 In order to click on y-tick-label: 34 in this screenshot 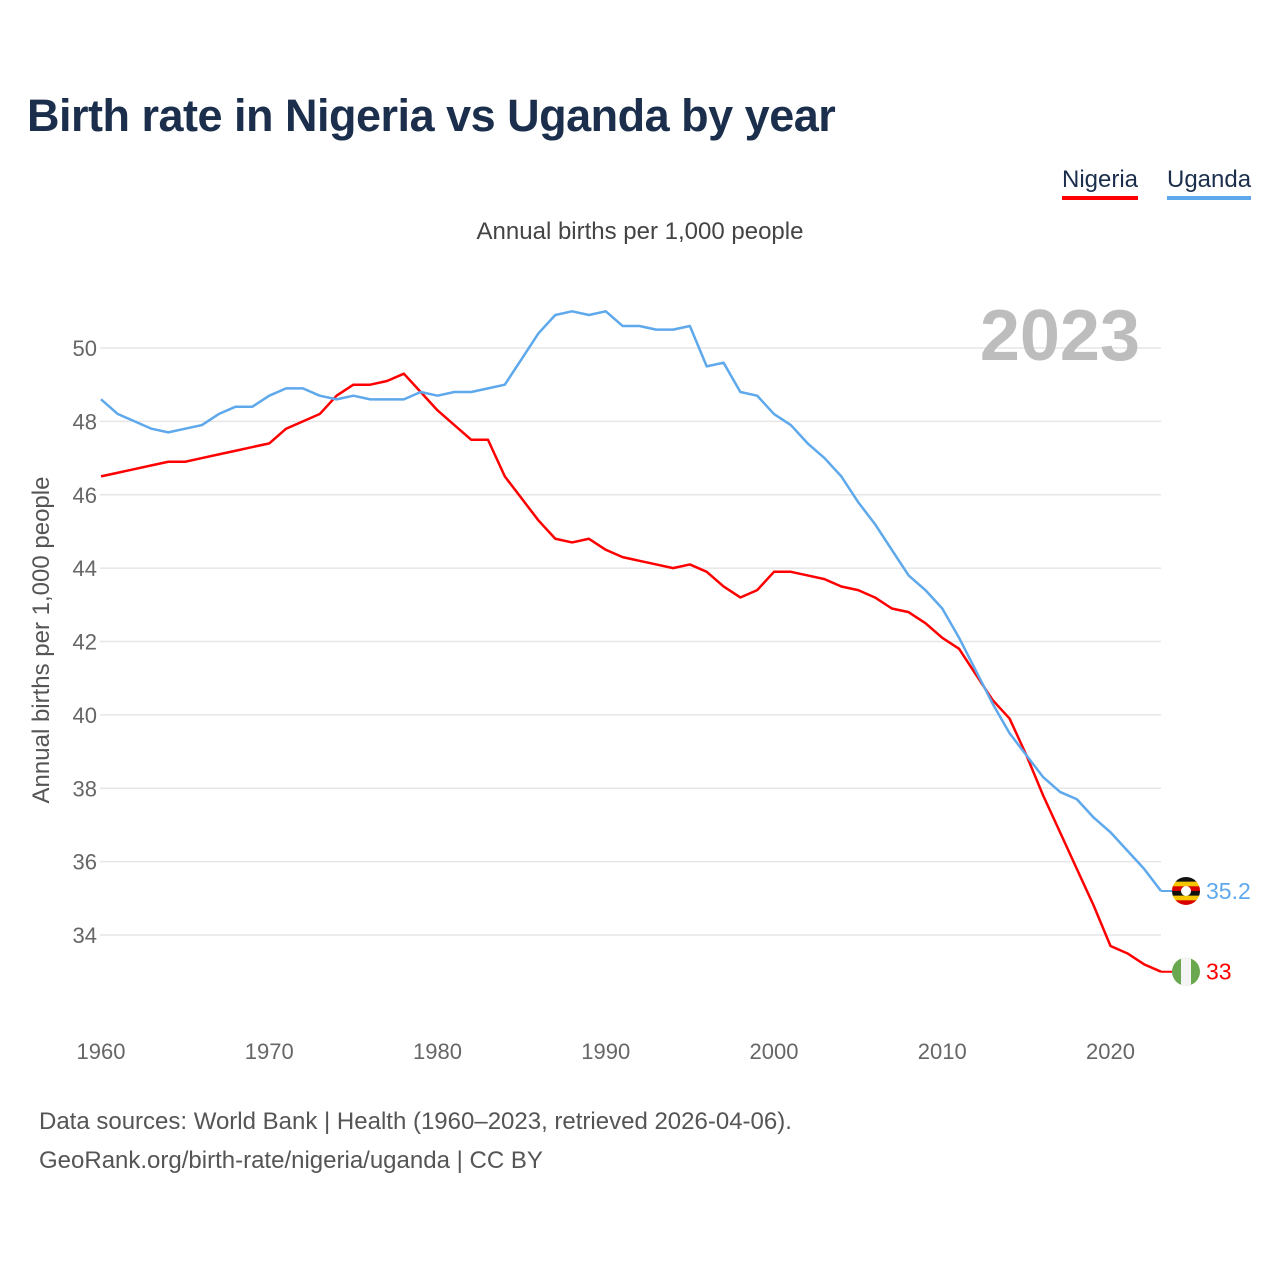, I will do `click(85, 935)`.